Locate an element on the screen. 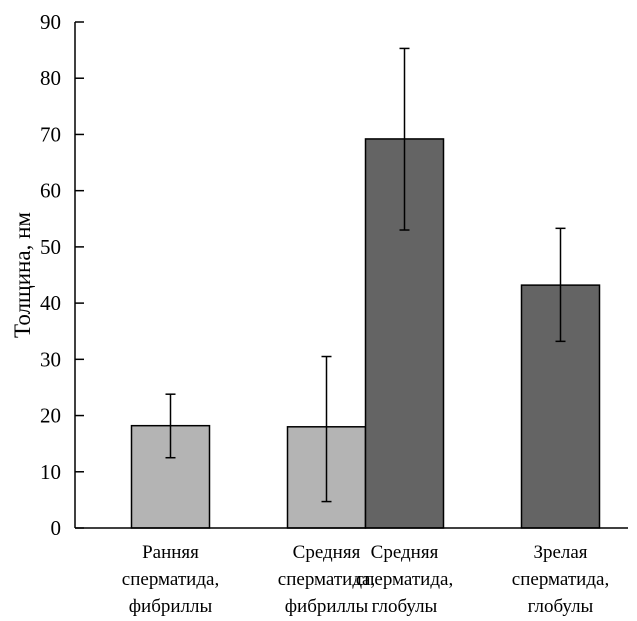  x-category-label: Зрелая сперматида, глобулы is located at coordinates (560, 579).